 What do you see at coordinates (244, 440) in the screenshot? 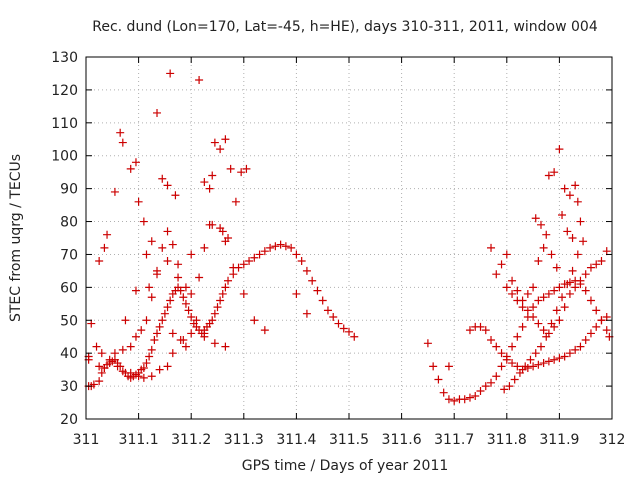
I see `x-tick-label: 311.3` at bounding box center [244, 440].